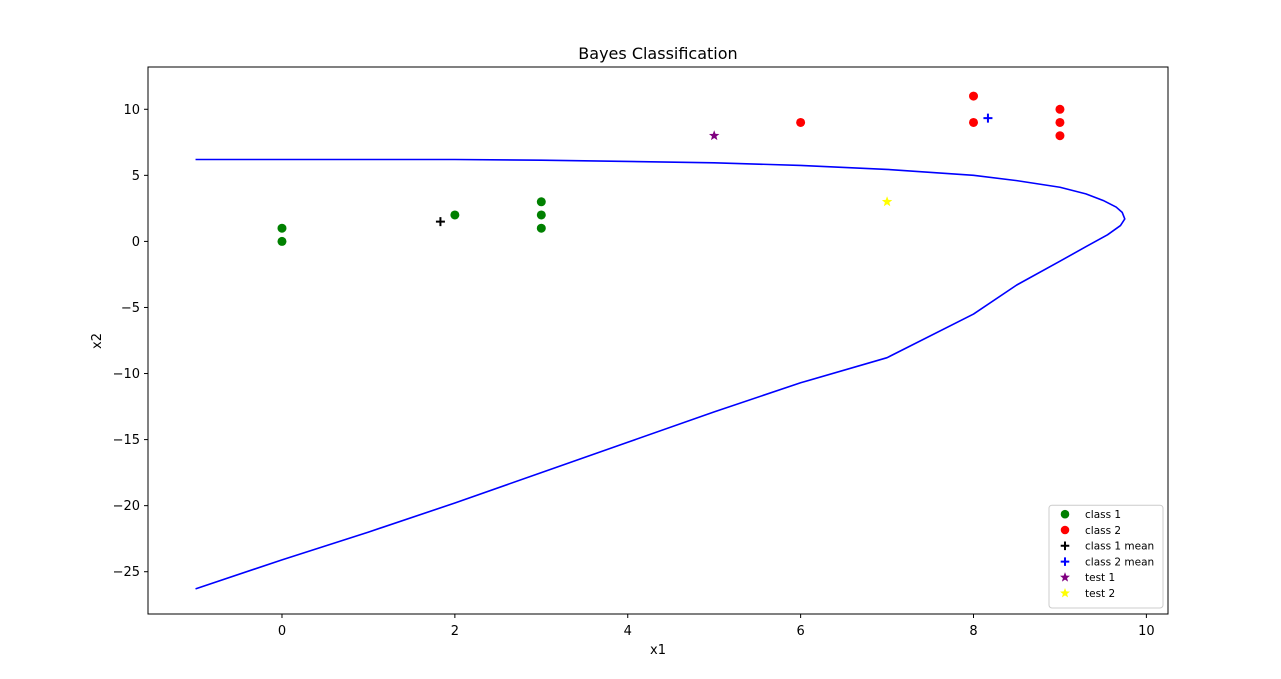  What do you see at coordinates (136, 176) in the screenshot?
I see `y-tick-label: 5` at bounding box center [136, 176].